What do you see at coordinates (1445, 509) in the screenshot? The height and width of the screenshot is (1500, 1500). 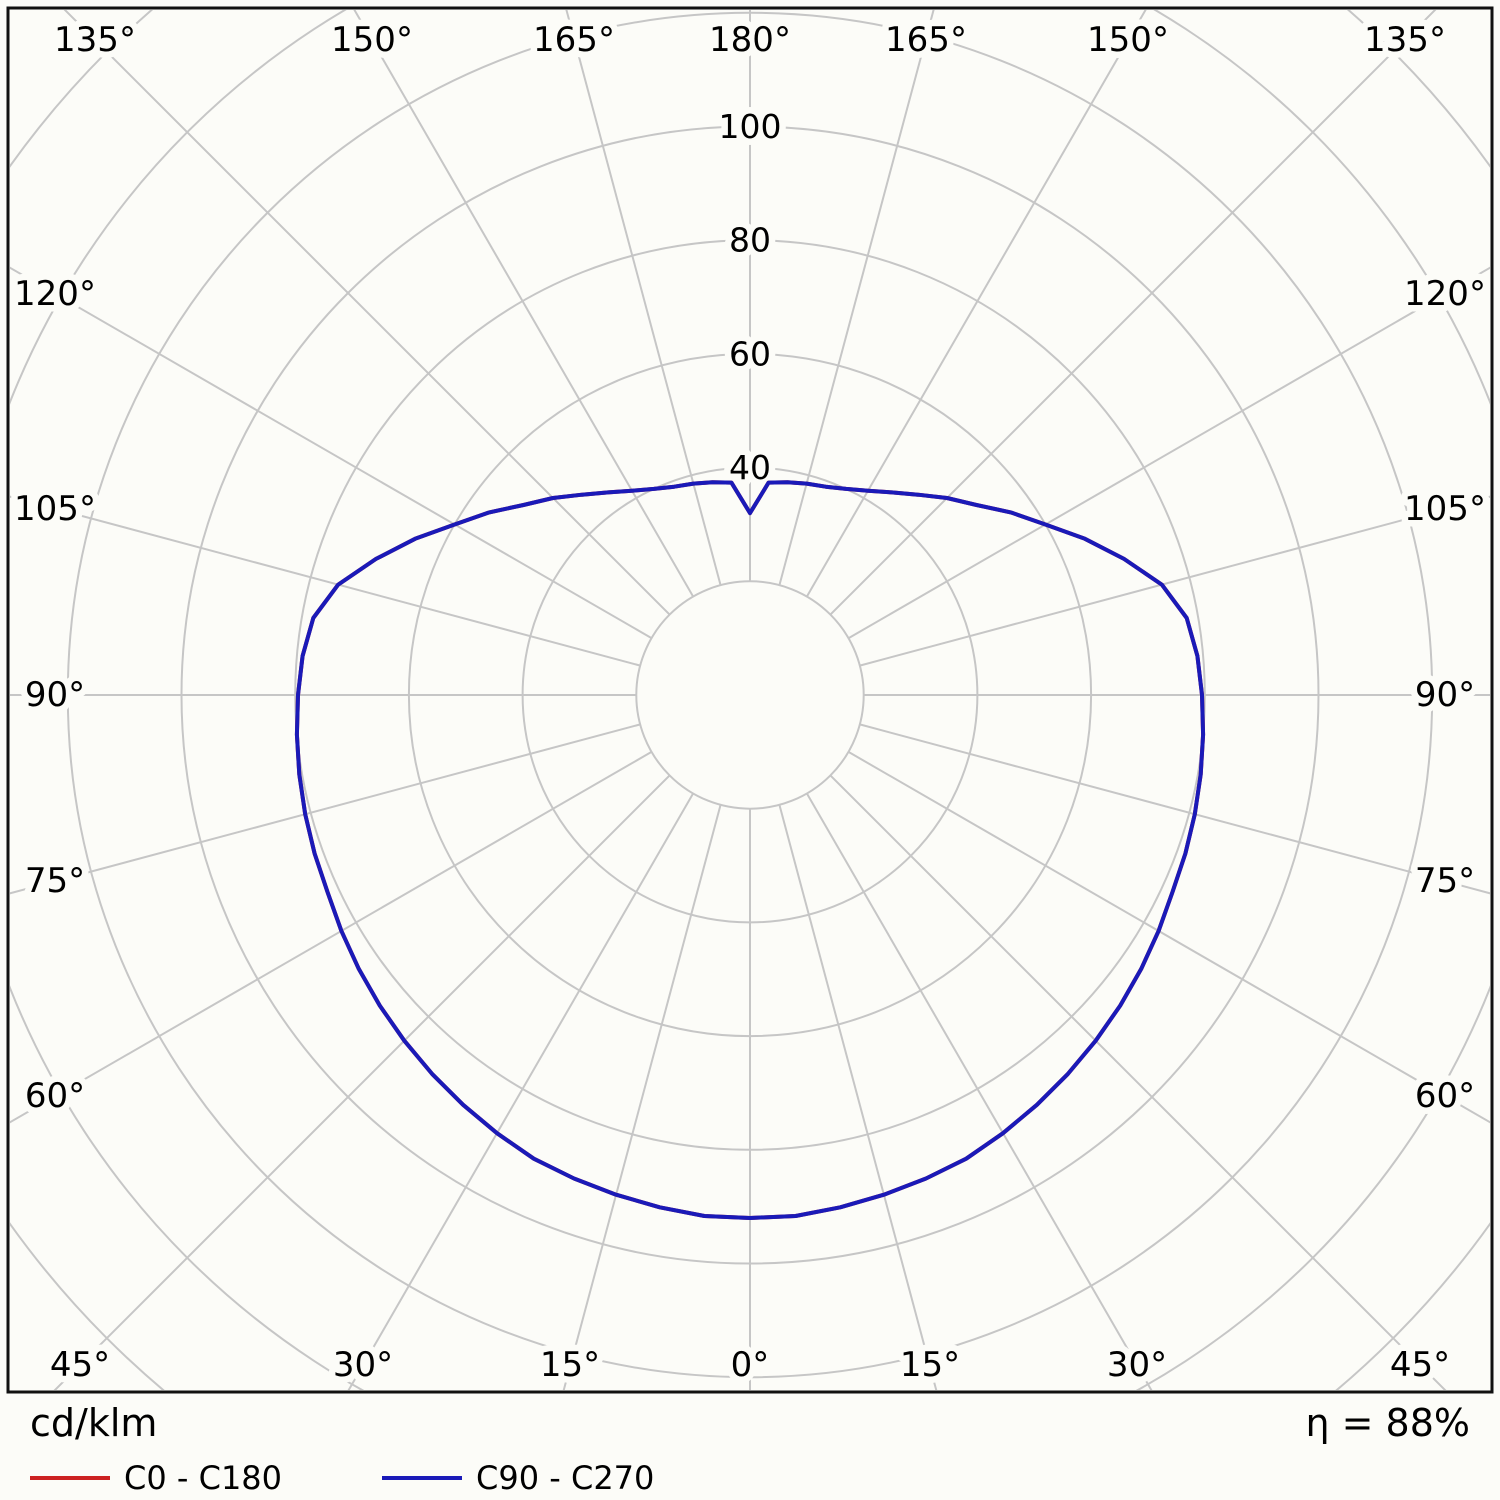 I see `angle-tick-label-105-right: 105°` at bounding box center [1445, 509].